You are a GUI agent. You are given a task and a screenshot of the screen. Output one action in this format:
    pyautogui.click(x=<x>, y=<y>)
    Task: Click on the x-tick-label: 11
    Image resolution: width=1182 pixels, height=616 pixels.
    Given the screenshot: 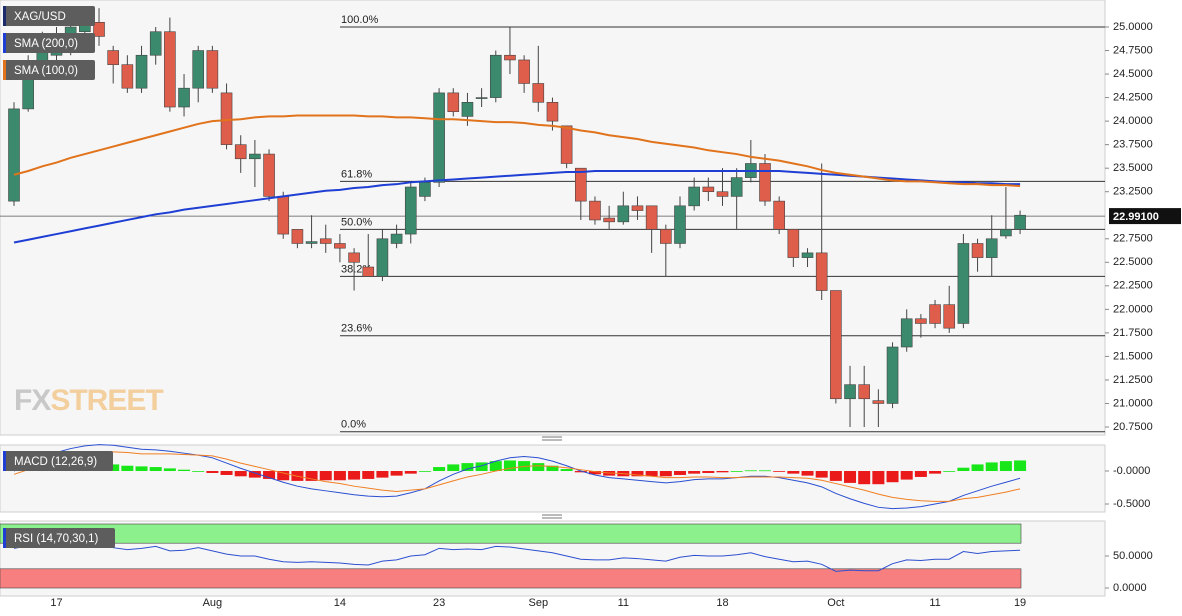 What is the action you would take?
    pyautogui.click(x=623, y=603)
    